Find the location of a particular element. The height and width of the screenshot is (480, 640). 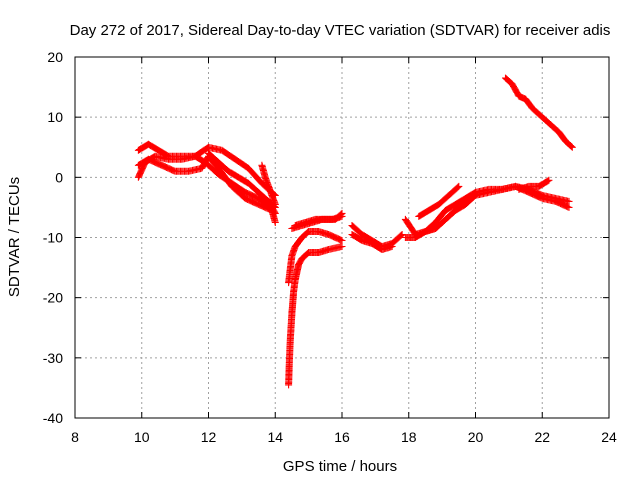

series-morning-trace-c is located at coordinates (206, 189).